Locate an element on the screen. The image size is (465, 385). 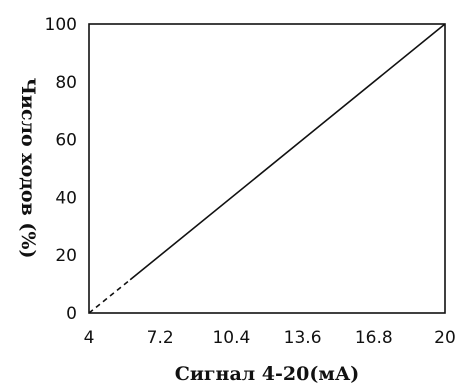
y-tick-label: 80 is located at coordinates (66, 83).